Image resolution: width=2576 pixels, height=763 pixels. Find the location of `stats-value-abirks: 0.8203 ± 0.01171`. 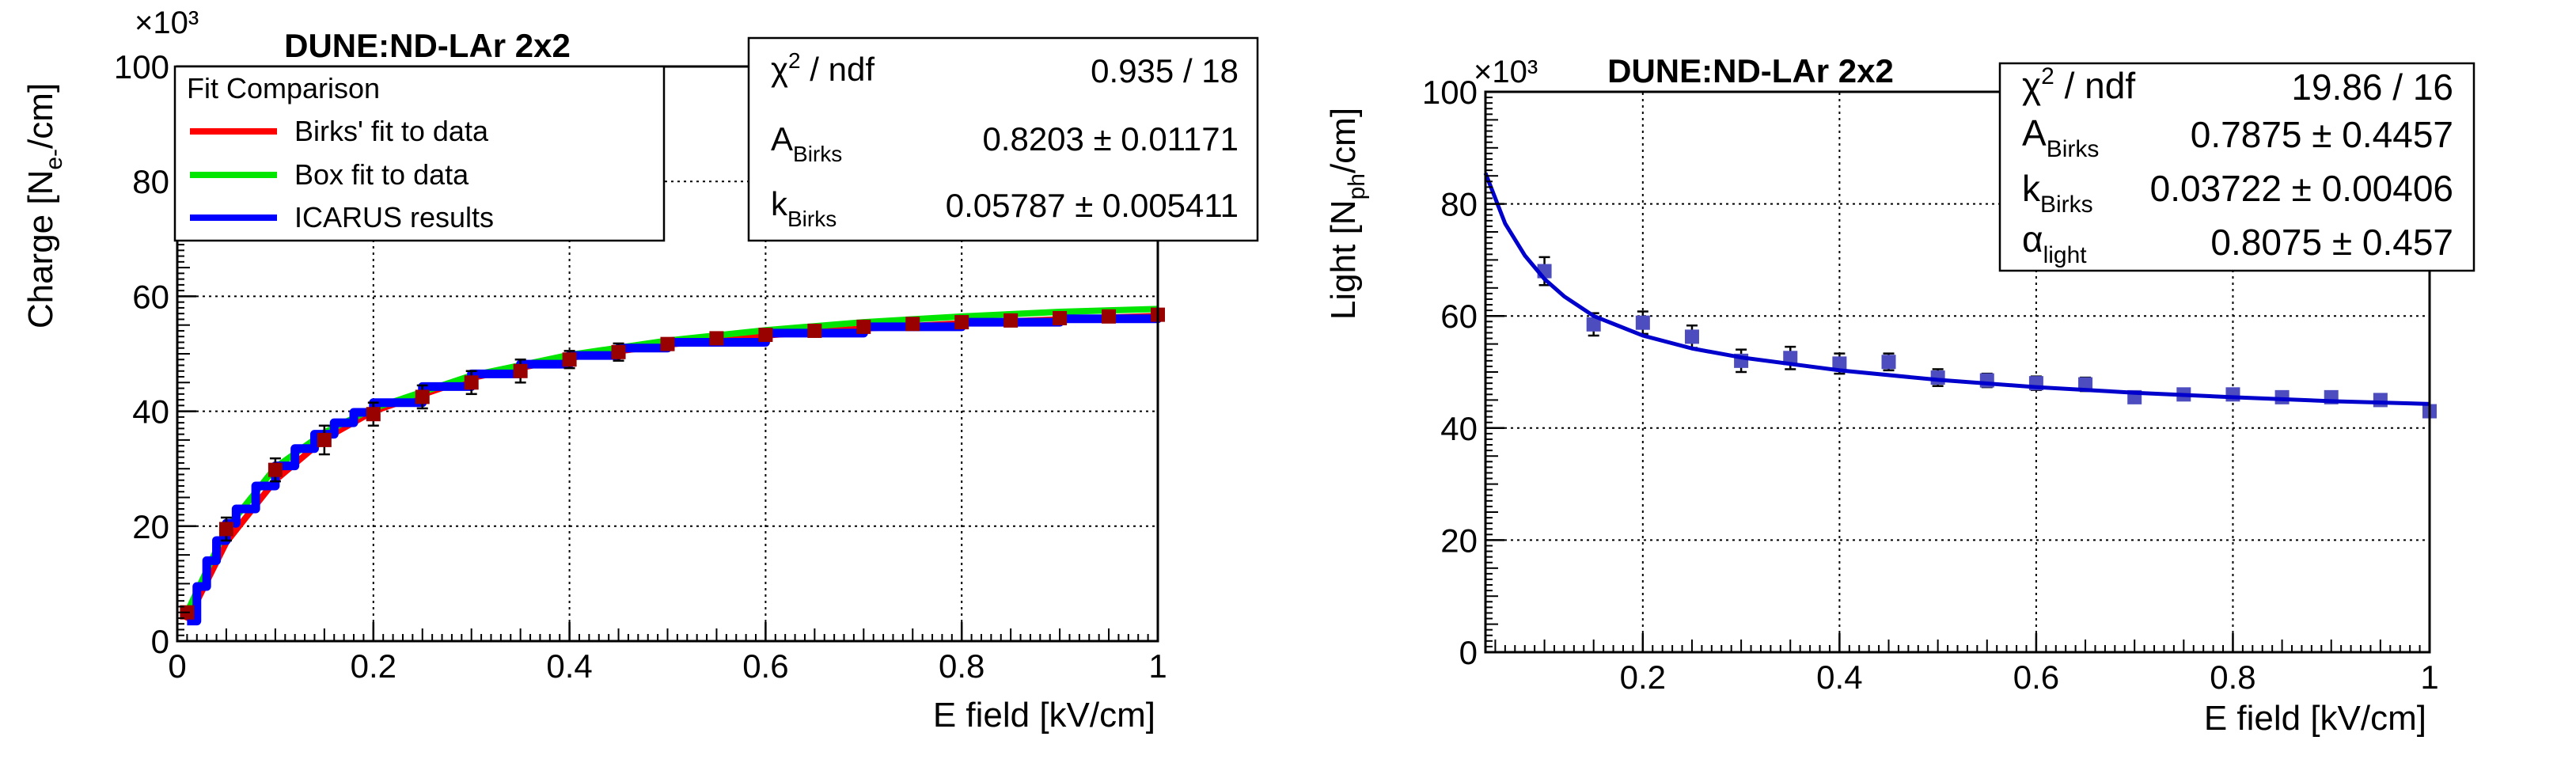

stats-value-abirks: 0.8203 ± 0.01171 is located at coordinates (1110, 139).